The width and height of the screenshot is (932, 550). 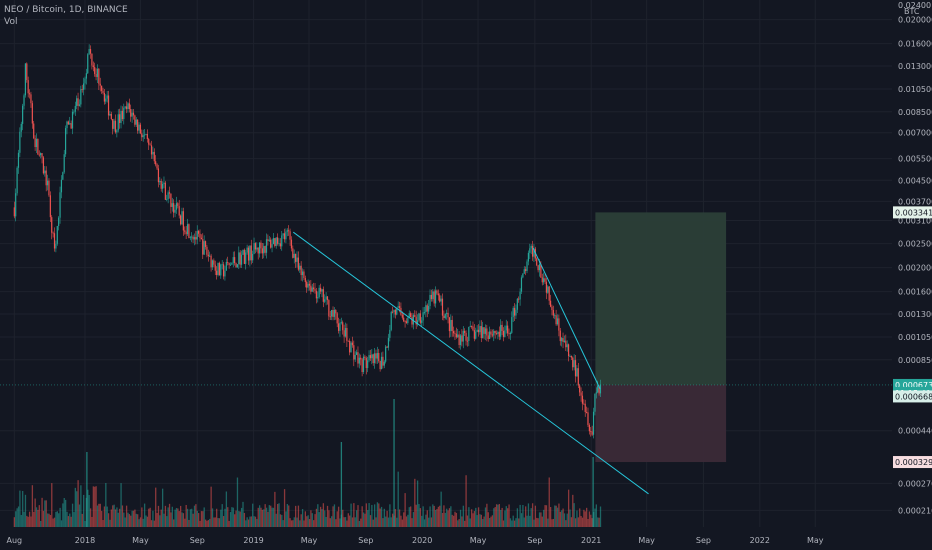 I want to click on chart-legend: NEO / Bitcoin, 1D, BINANCE Vol, so click(x=66, y=16).